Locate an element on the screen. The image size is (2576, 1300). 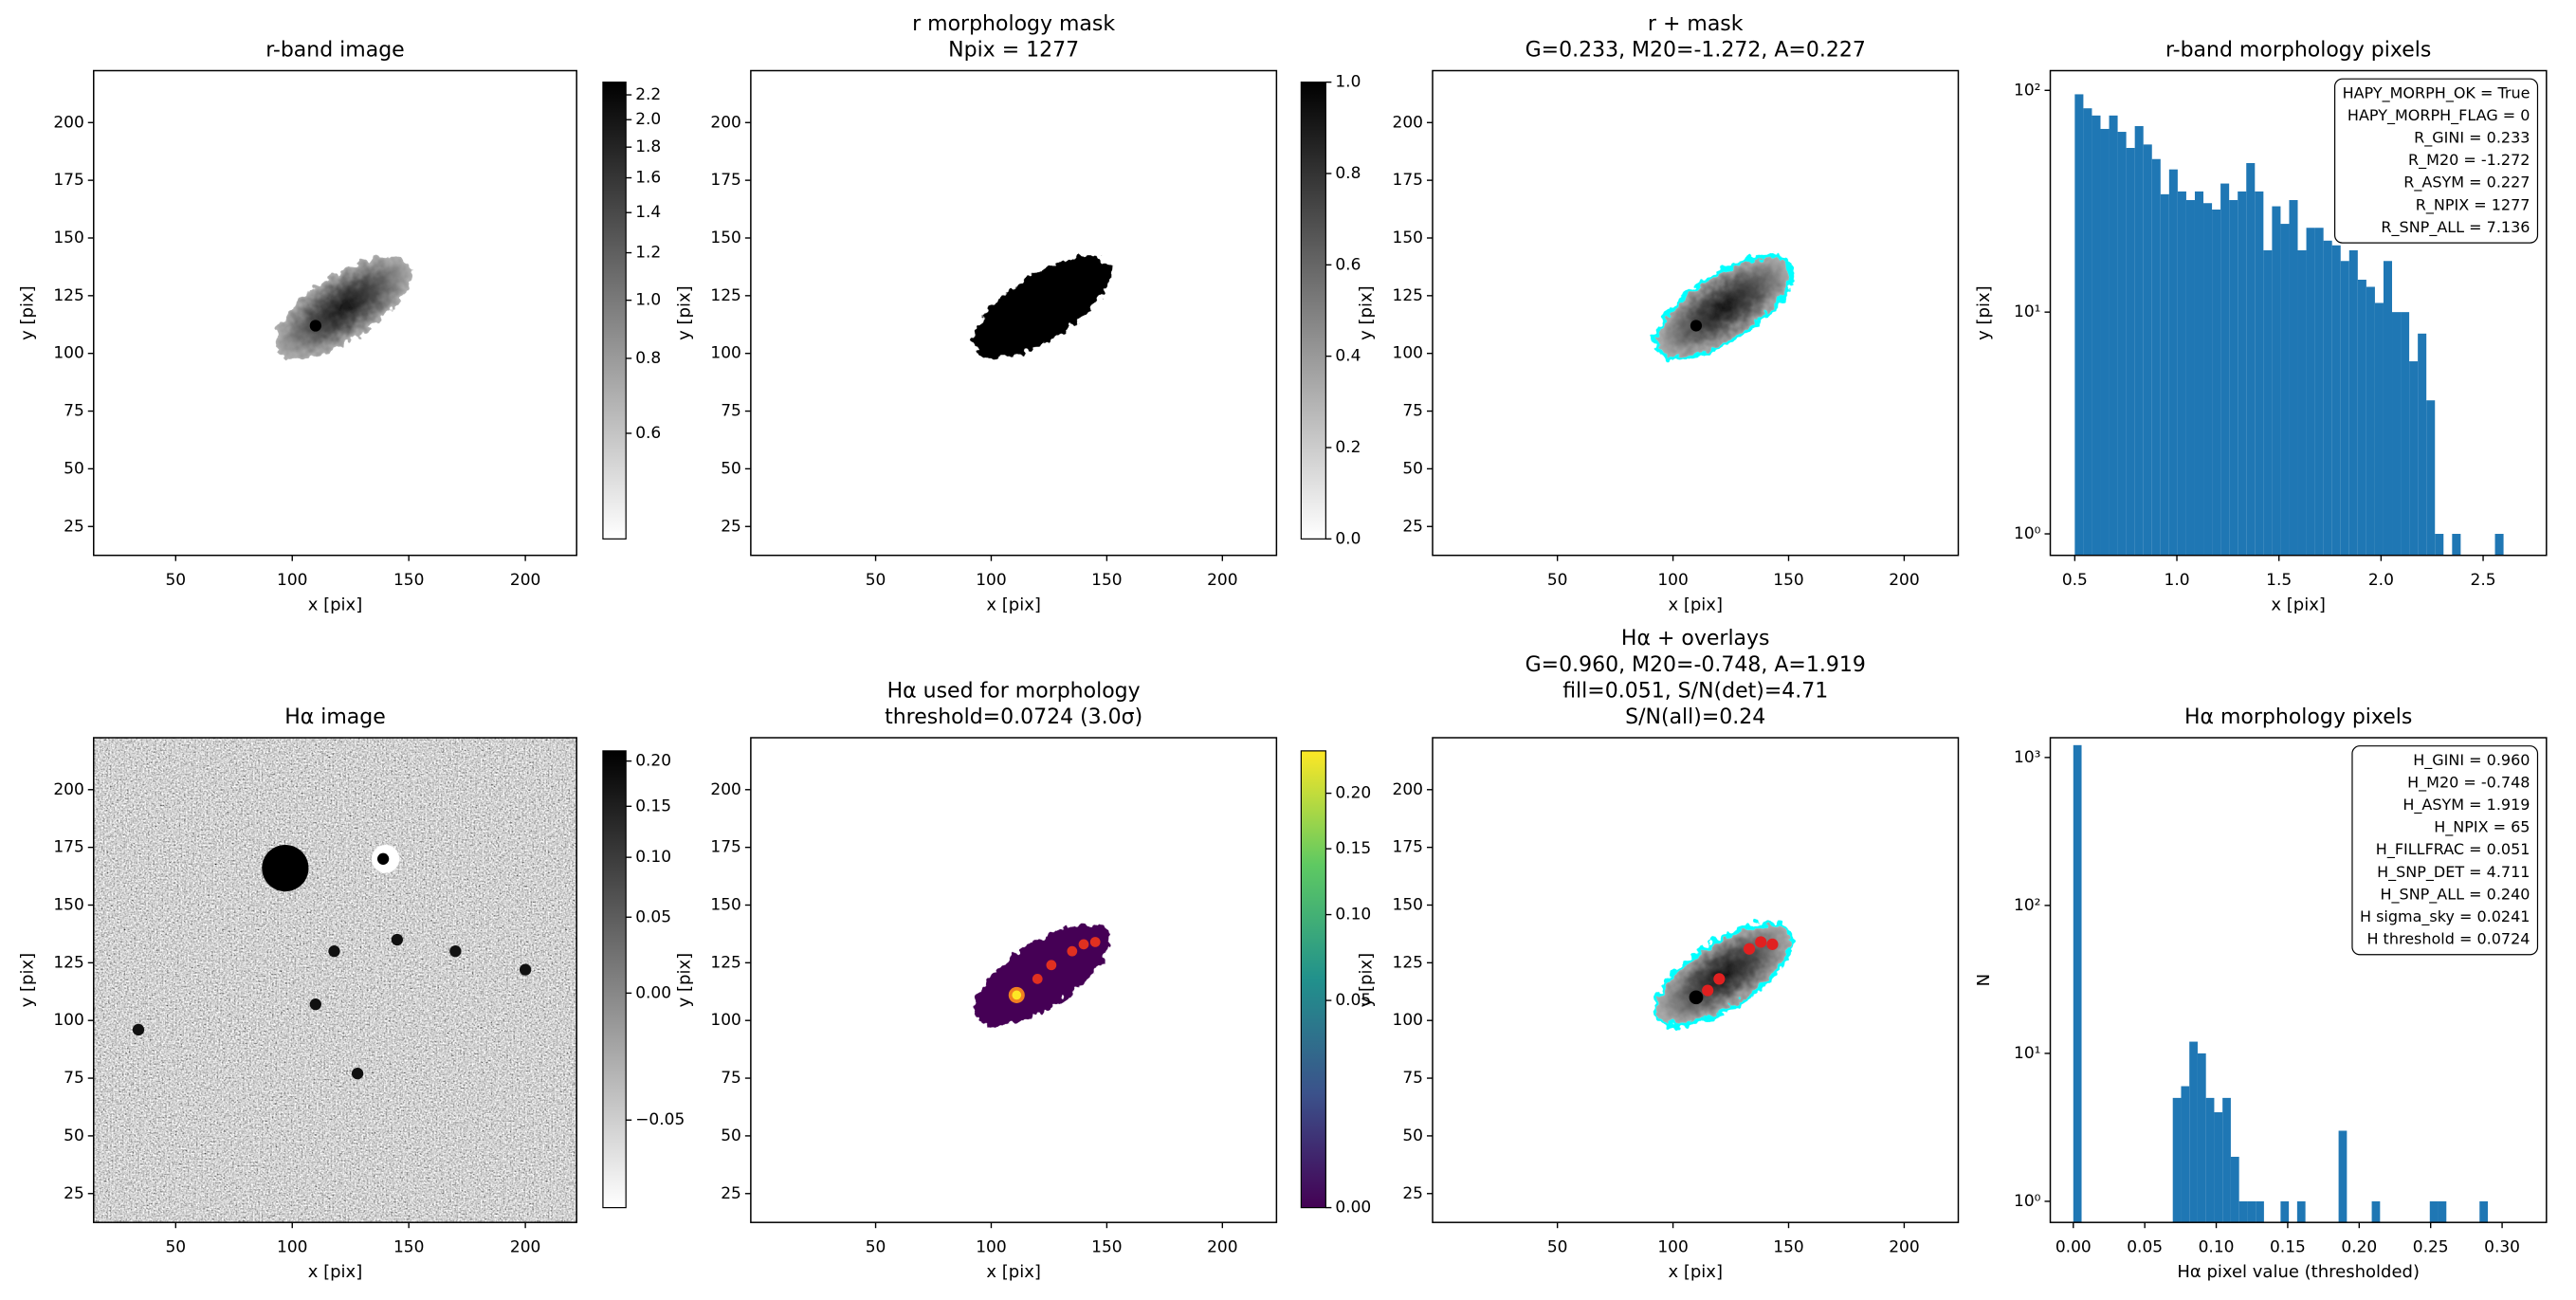
colorbar-tick-label: 1.6 is located at coordinates (648, 178).